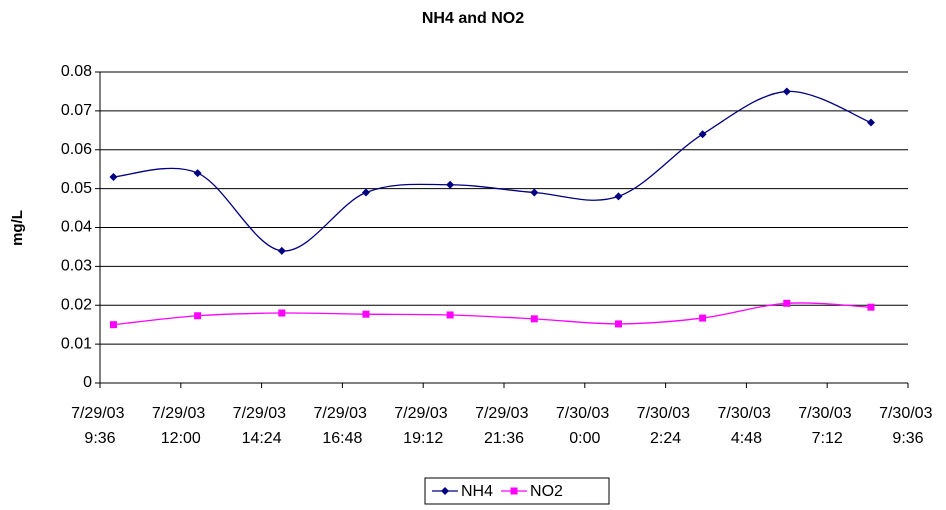 The height and width of the screenshot is (510, 946). What do you see at coordinates (262, 426) in the screenshot?
I see `x-tick-label: 7/29/03 14:24` at bounding box center [262, 426].